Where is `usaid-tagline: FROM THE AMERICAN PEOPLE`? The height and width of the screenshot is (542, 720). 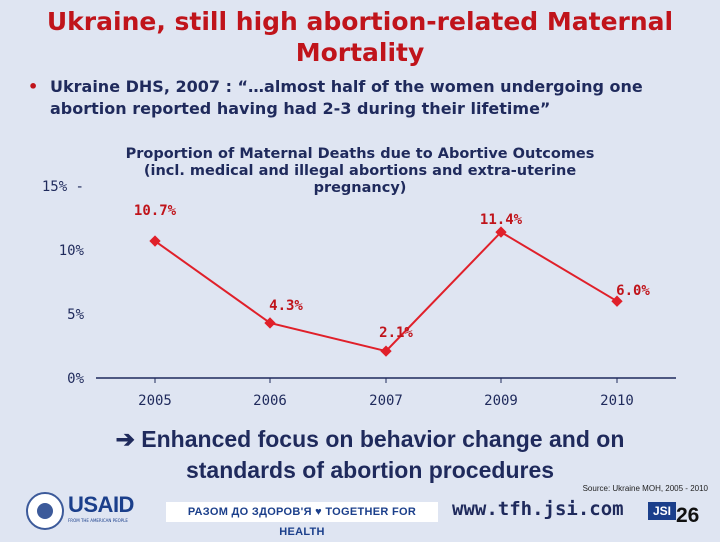 usaid-tagline: FROM THE AMERICAN PEOPLE is located at coordinates (98, 520).